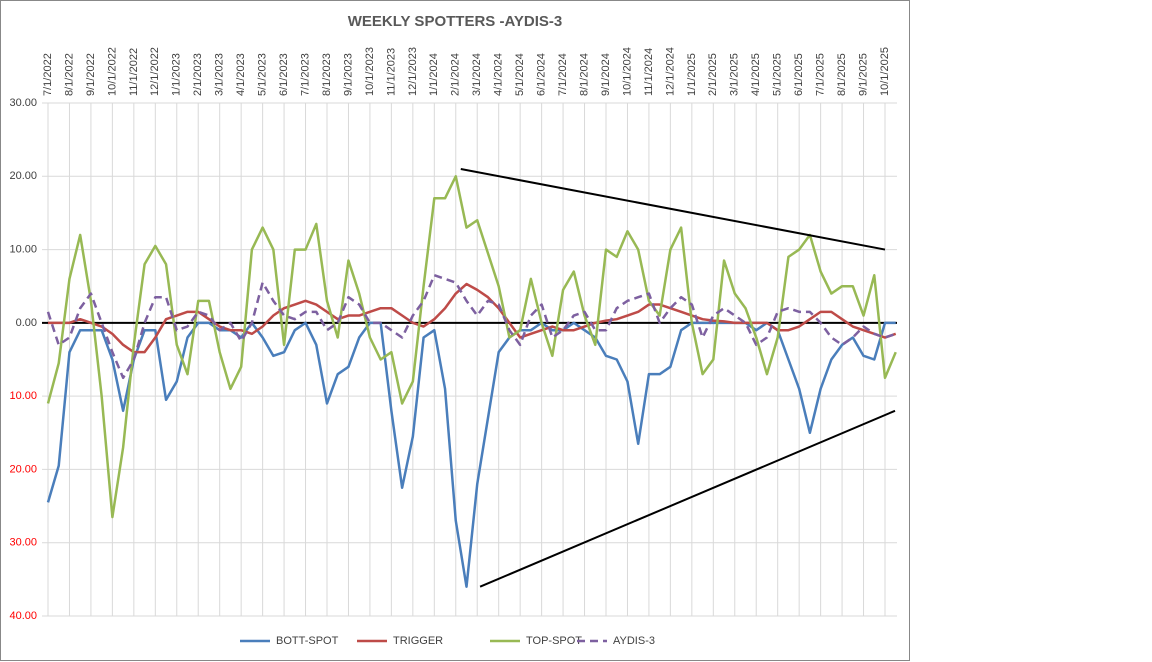  I want to click on x-tick-label: 11/1/2022, so click(134, 72).